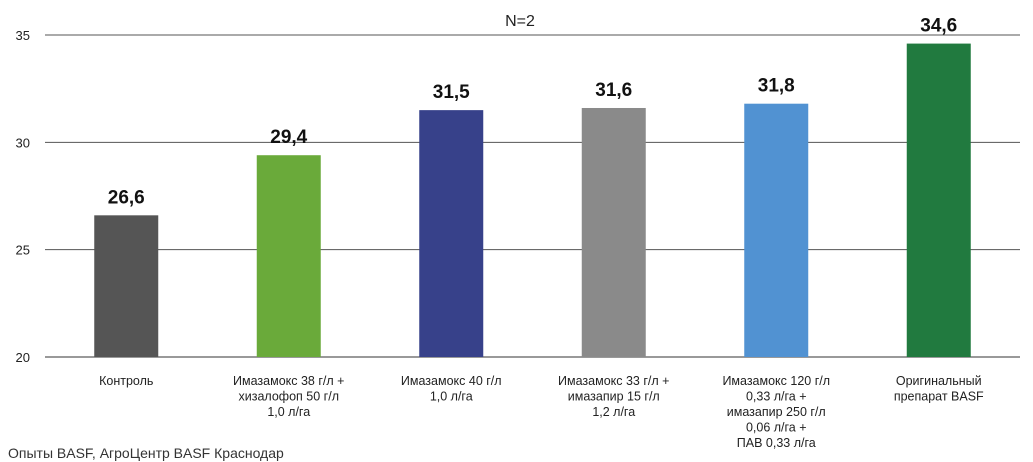 The image size is (1033, 462). Describe the element at coordinates (23, 142) in the screenshot. I see `y-tick-label: 30` at that location.